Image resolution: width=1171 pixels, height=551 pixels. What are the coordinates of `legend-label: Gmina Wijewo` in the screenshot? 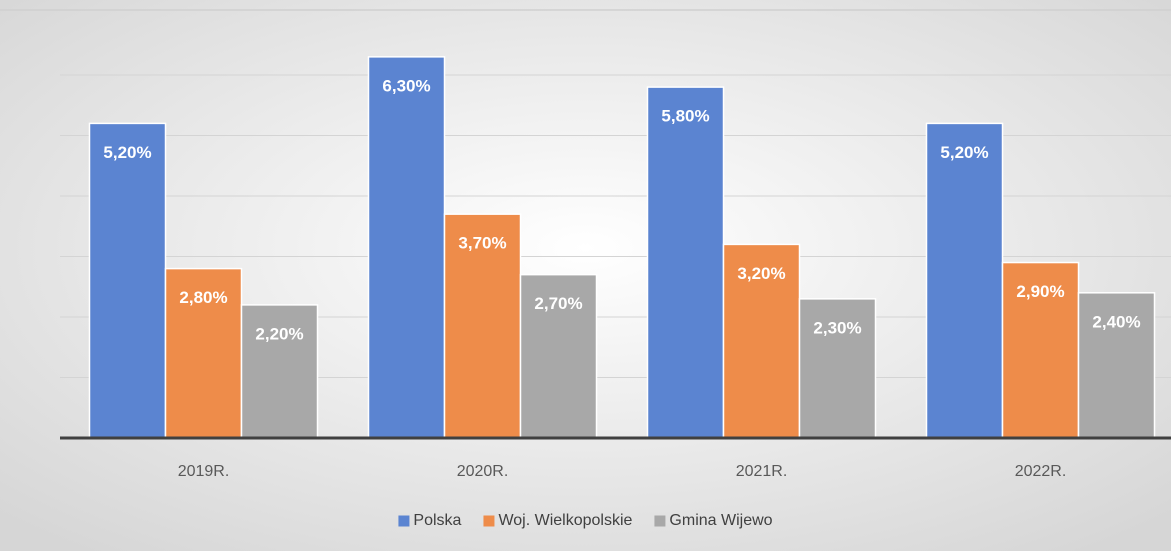 It's located at (720, 520).